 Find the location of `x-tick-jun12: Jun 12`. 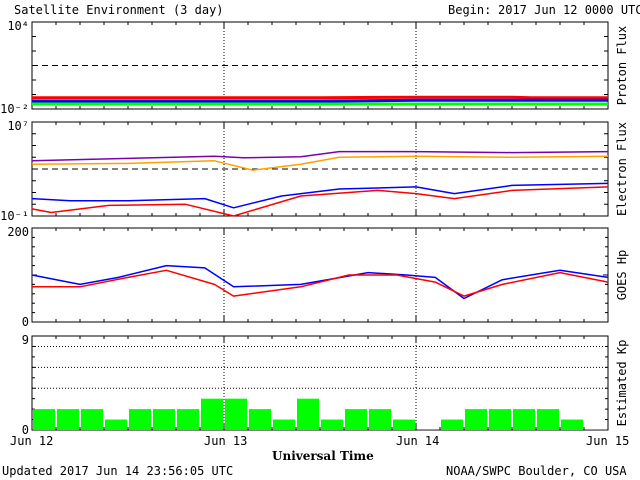

x-tick-jun12: Jun 12 is located at coordinates (31, 441).